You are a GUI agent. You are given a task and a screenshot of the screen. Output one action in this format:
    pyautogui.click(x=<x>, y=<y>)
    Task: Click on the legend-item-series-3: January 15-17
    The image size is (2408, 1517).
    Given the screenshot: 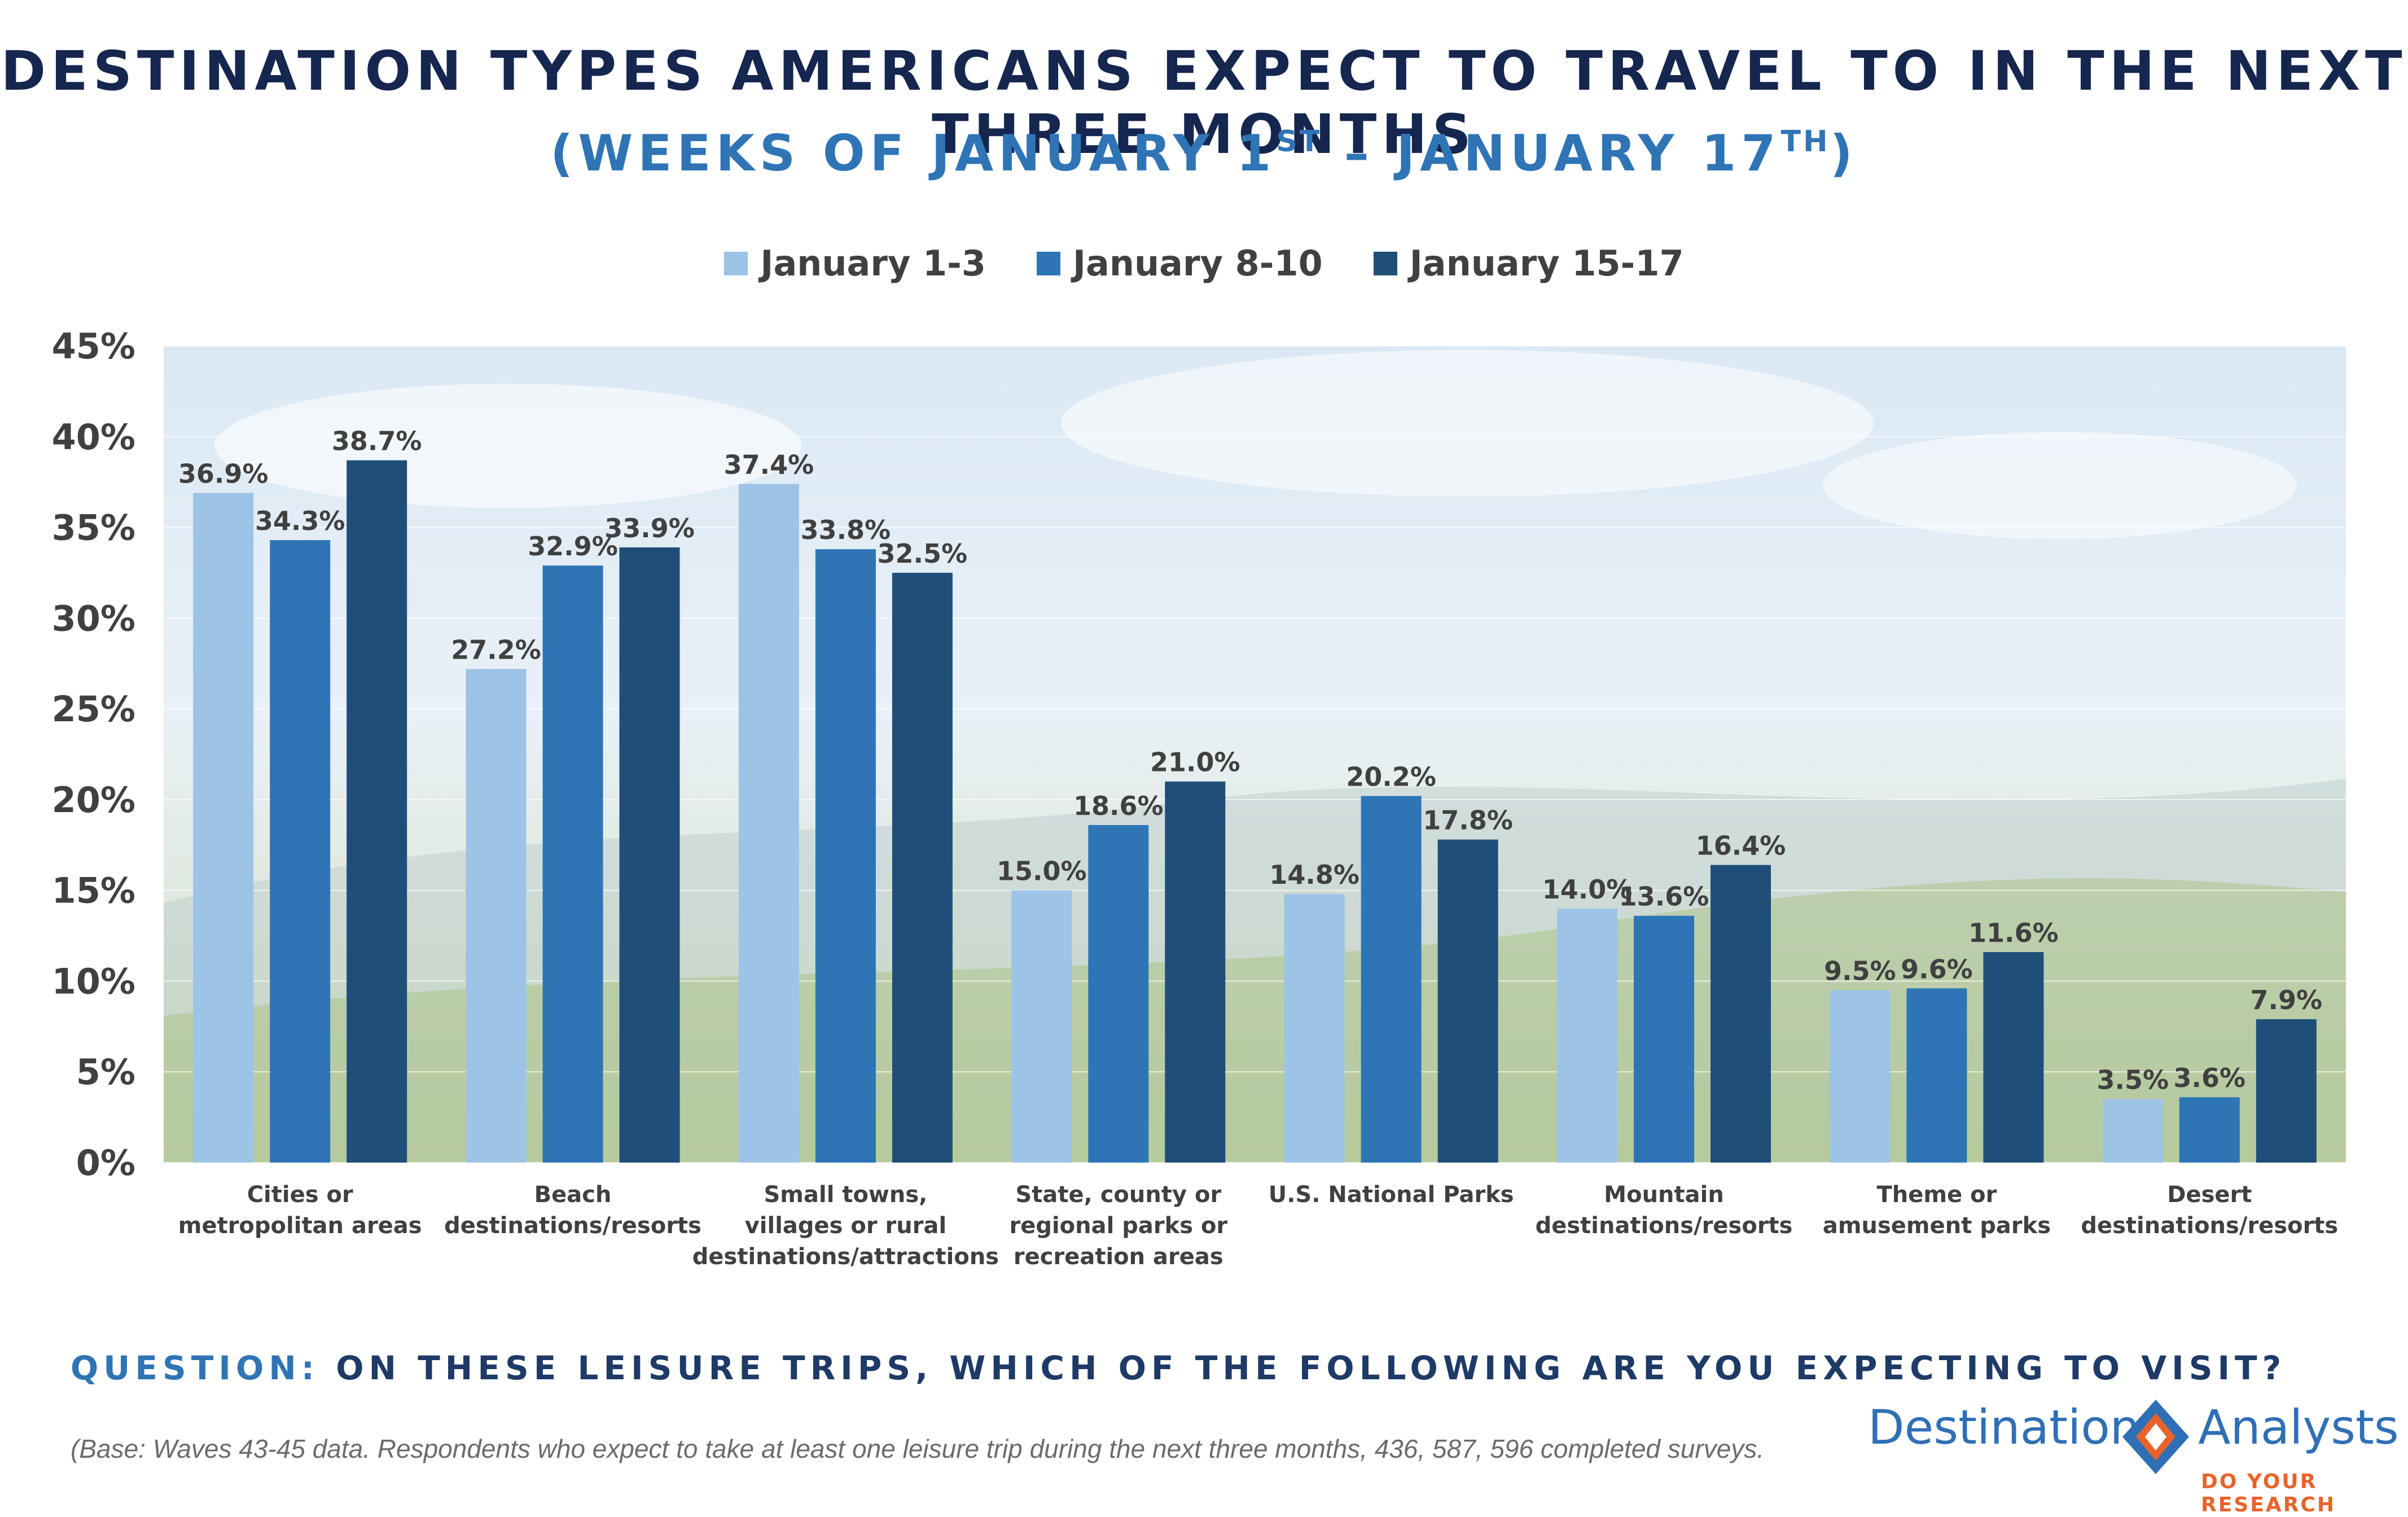 What is the action you would take?
    pyautogui.click(x=1528, y=263)
    